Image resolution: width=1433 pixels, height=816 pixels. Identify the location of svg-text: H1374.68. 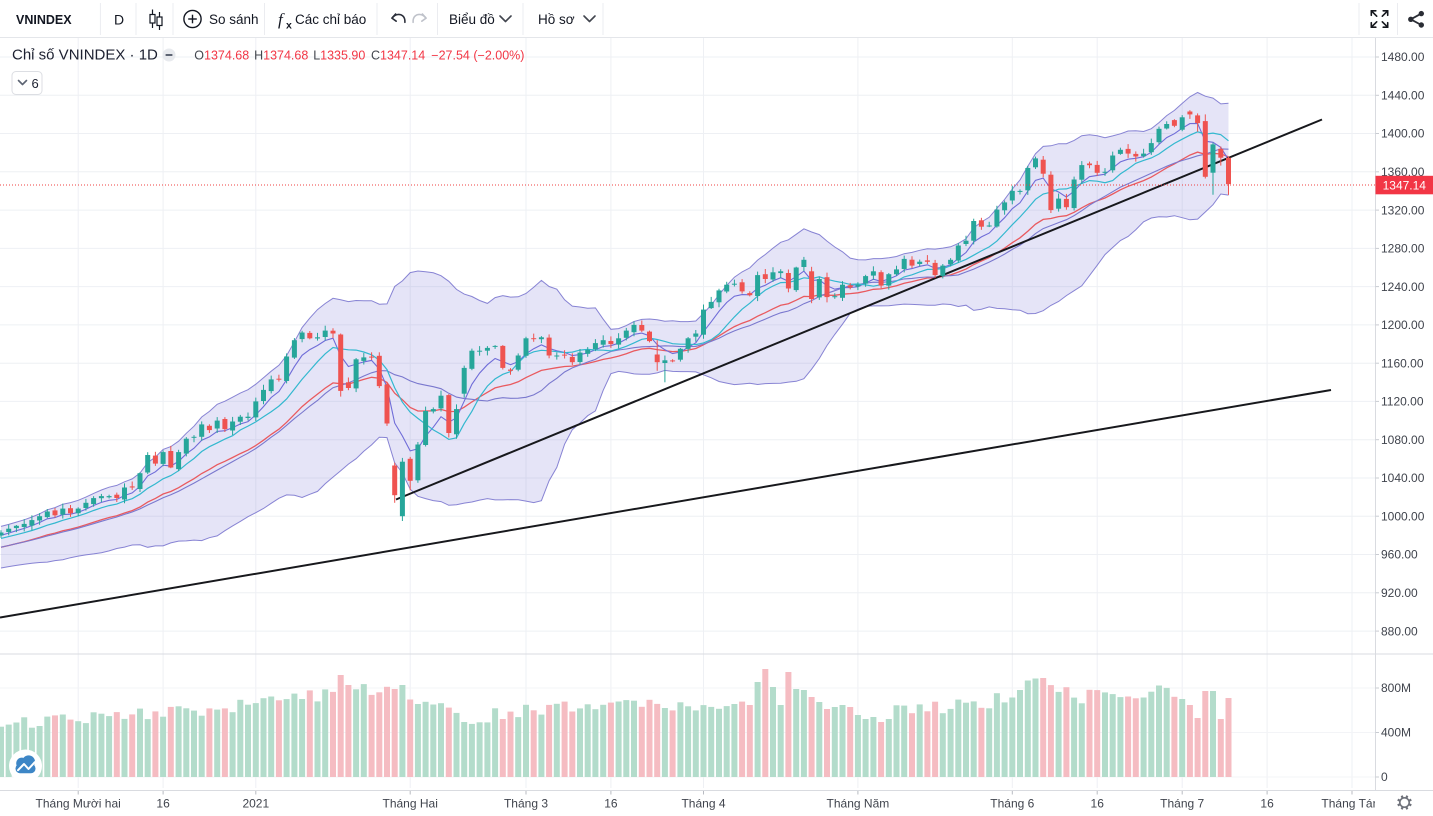
(281, 55).